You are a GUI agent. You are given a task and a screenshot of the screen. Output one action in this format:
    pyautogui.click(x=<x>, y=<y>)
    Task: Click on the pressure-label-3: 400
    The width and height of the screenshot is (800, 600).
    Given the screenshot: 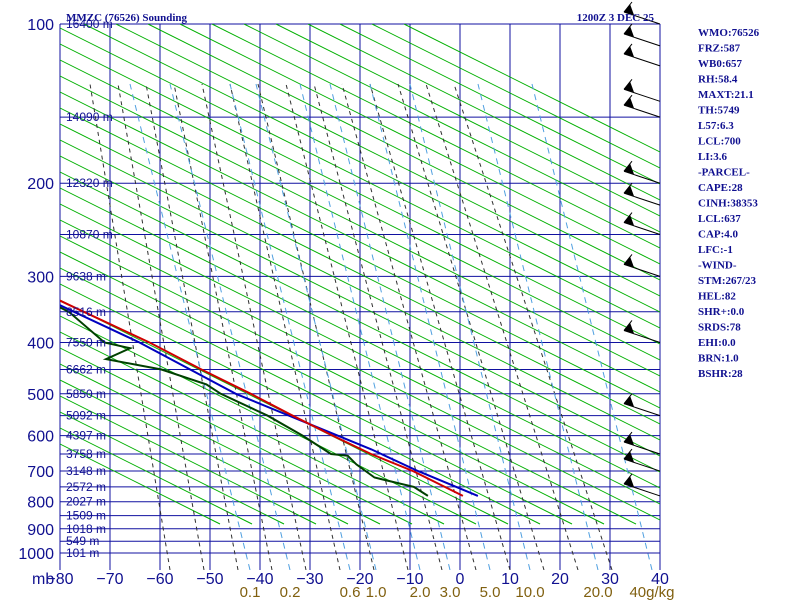 What is the action you would take?
    pyautogui.click(x=40, y=343)
    